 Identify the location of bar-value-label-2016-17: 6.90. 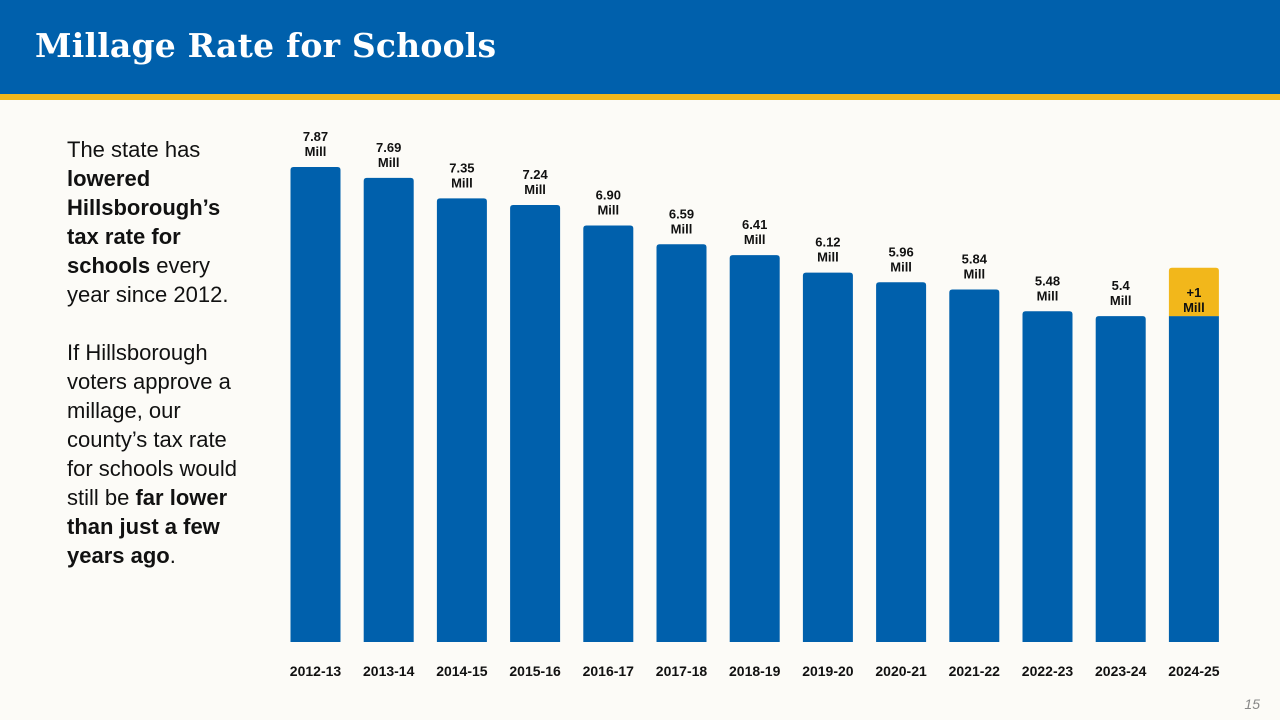
(608, 195).